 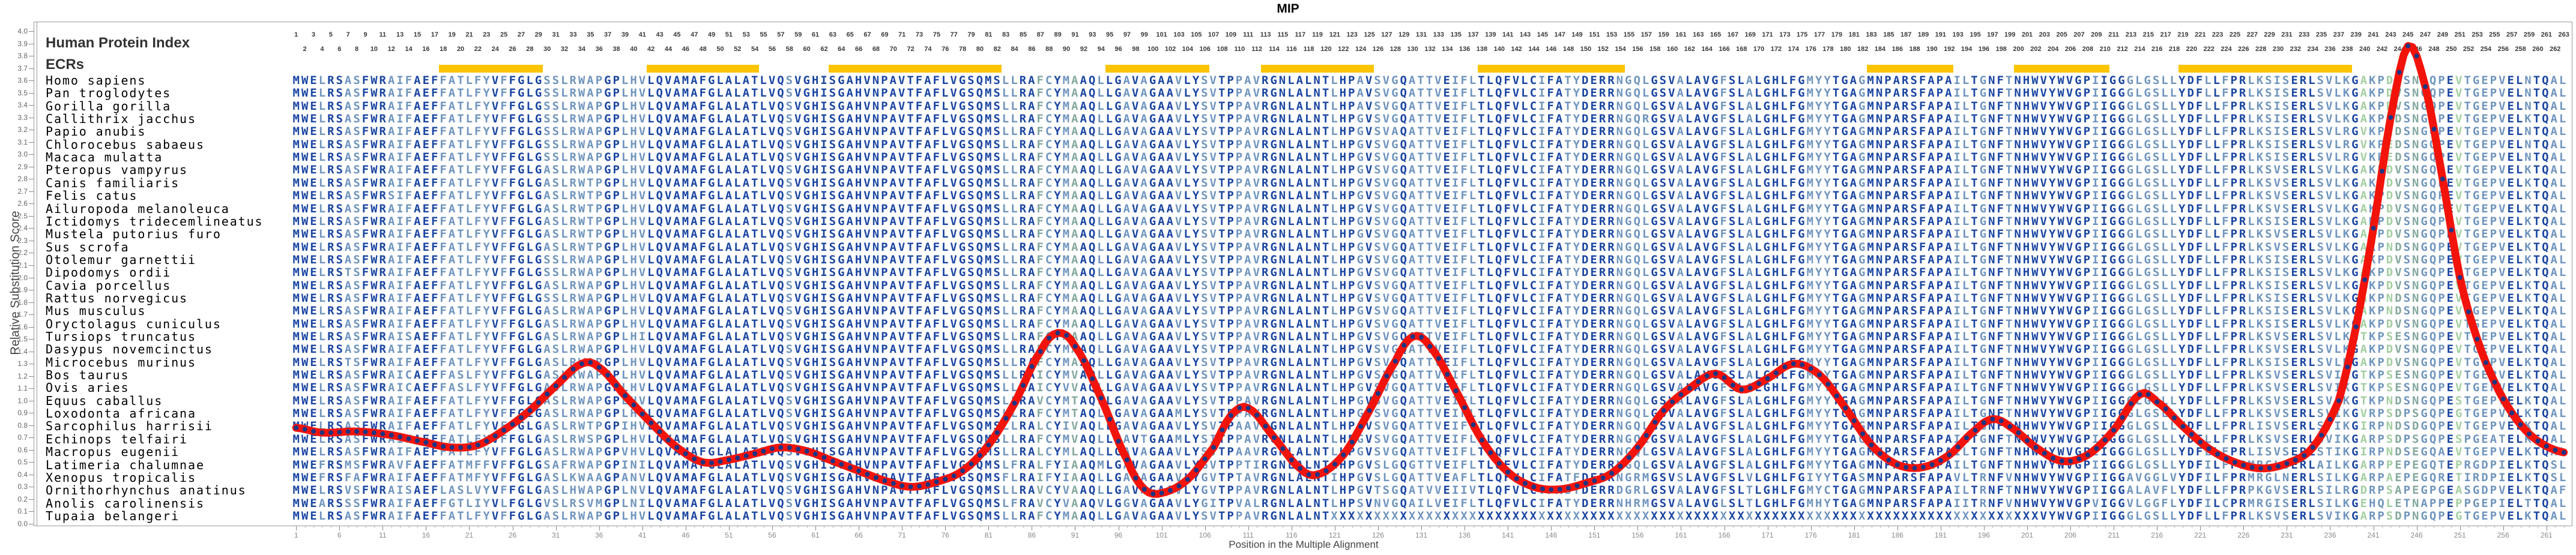 What do you see at coordinates (893, 49) in the screenshot?
I see `top-even-number: 70` at bounding box center [893, 49].